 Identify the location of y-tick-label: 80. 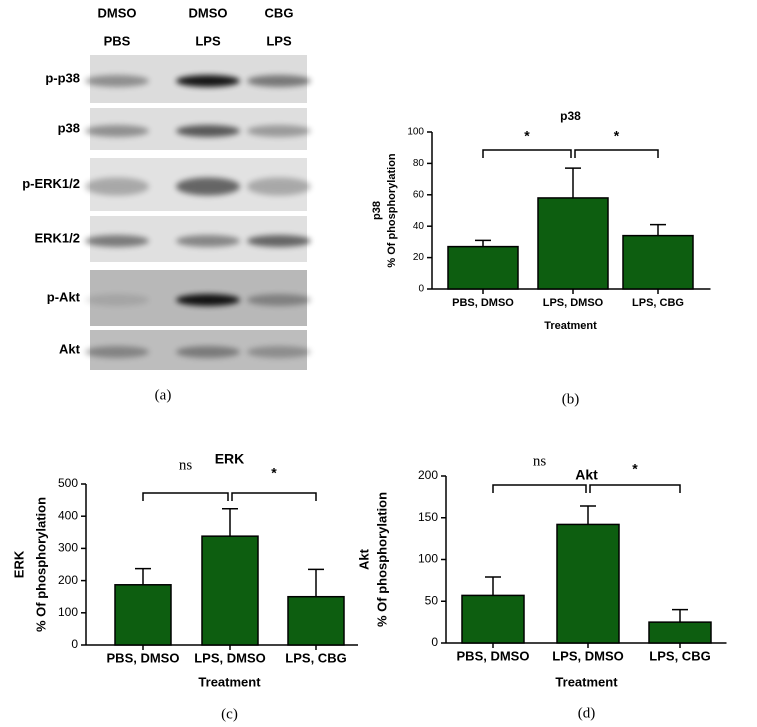
(419, 163).